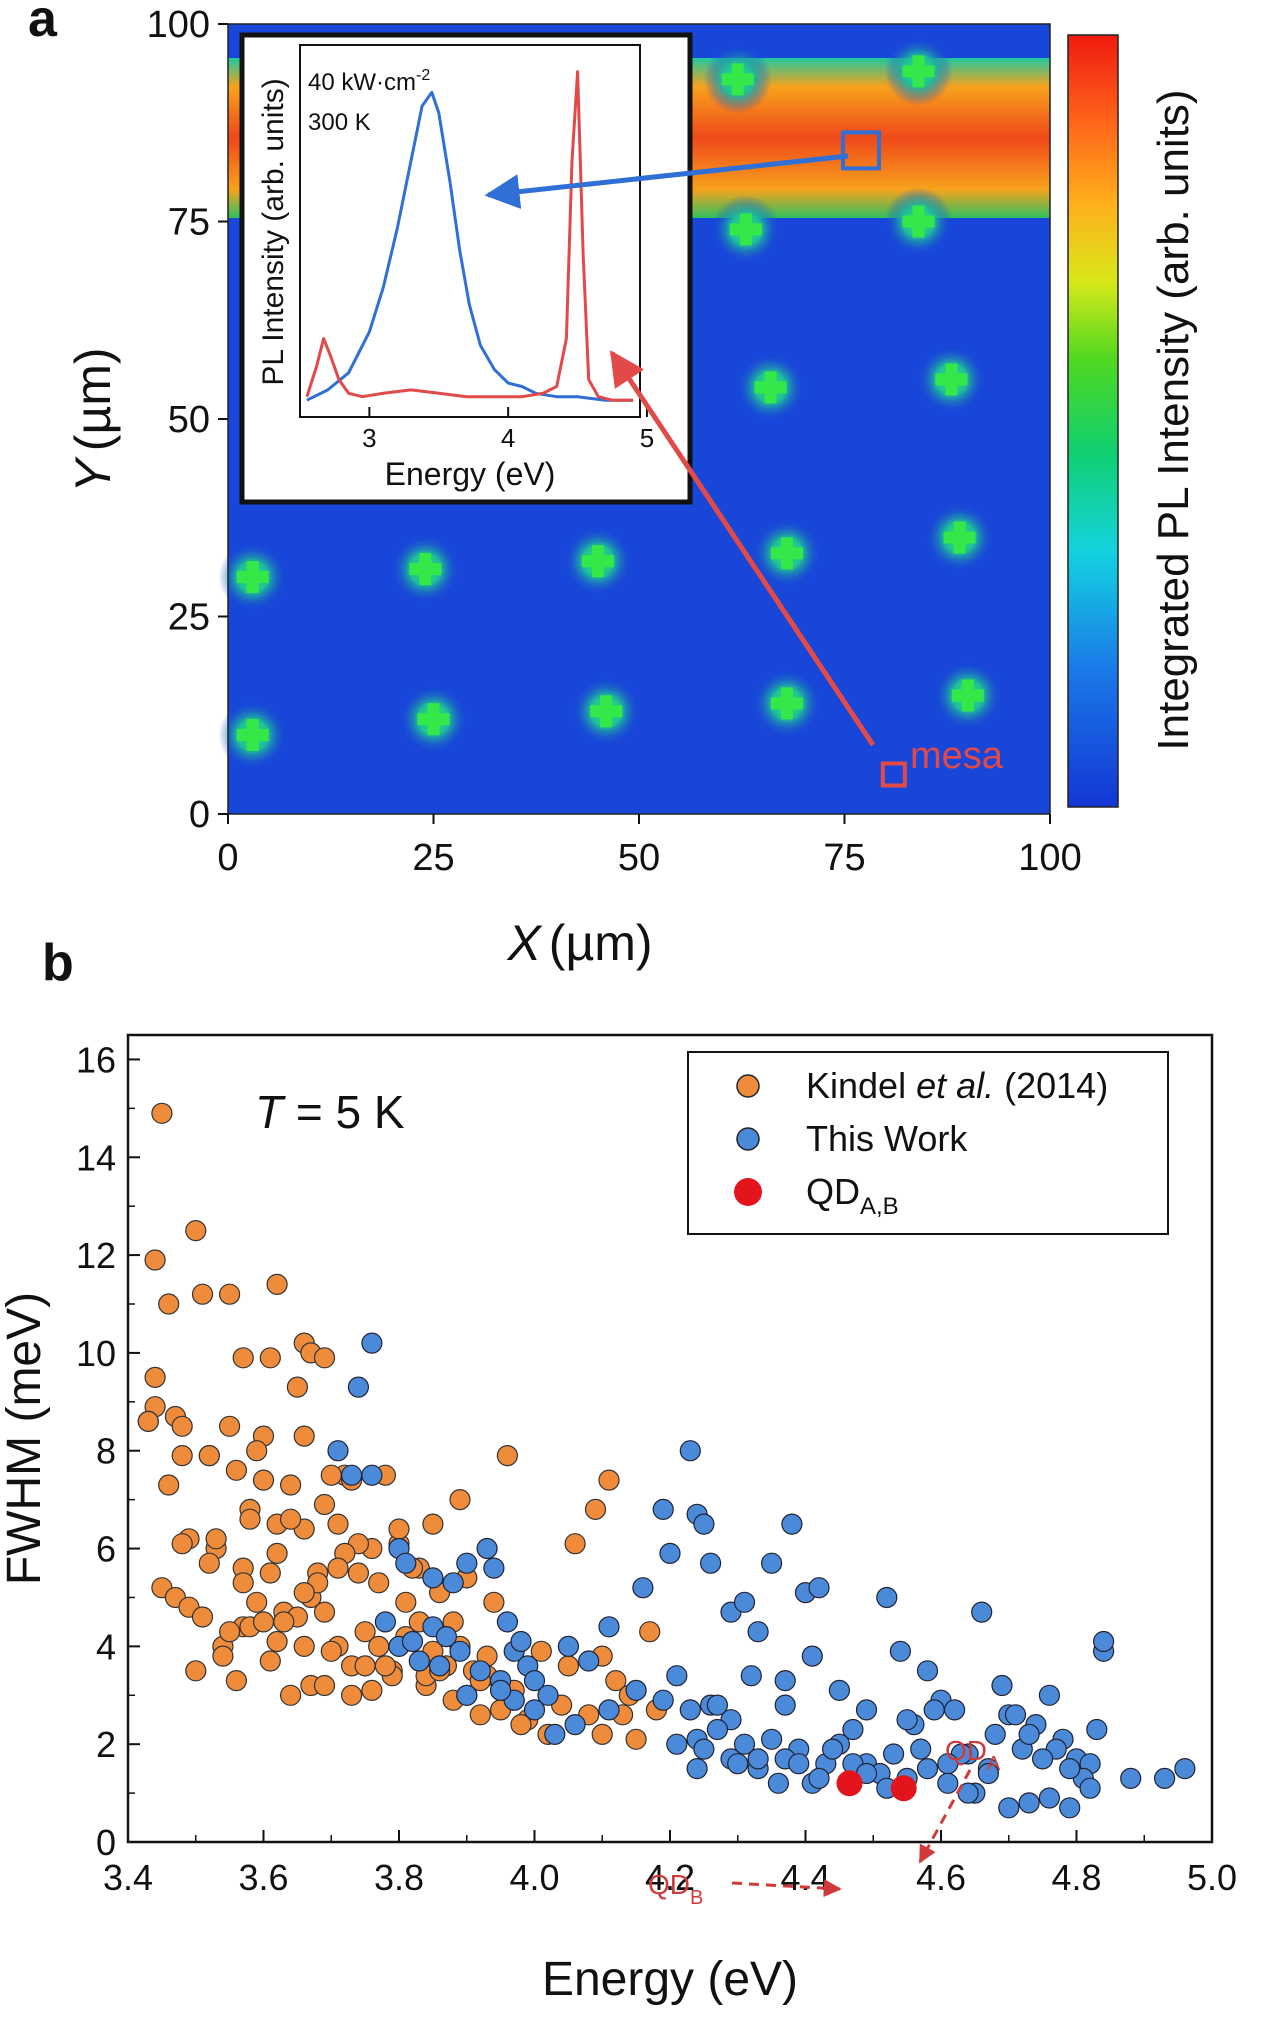  I want to click on map-y-tick-label: 100, so click(178, 25).